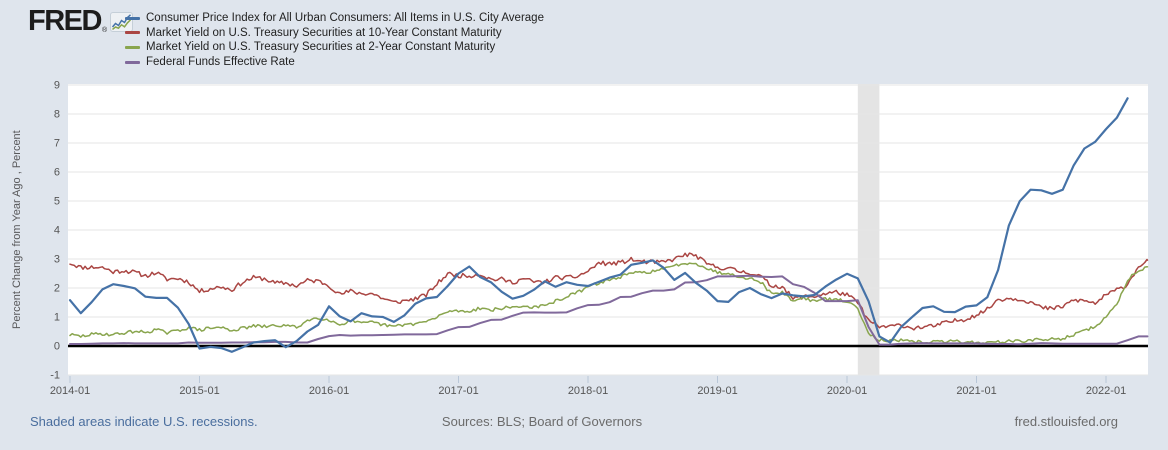 This screenshot has width=1168, height=450. Describe the element at coordinates (104, 30) in the screenshot. I see `registered-trademark: ®` at that location.